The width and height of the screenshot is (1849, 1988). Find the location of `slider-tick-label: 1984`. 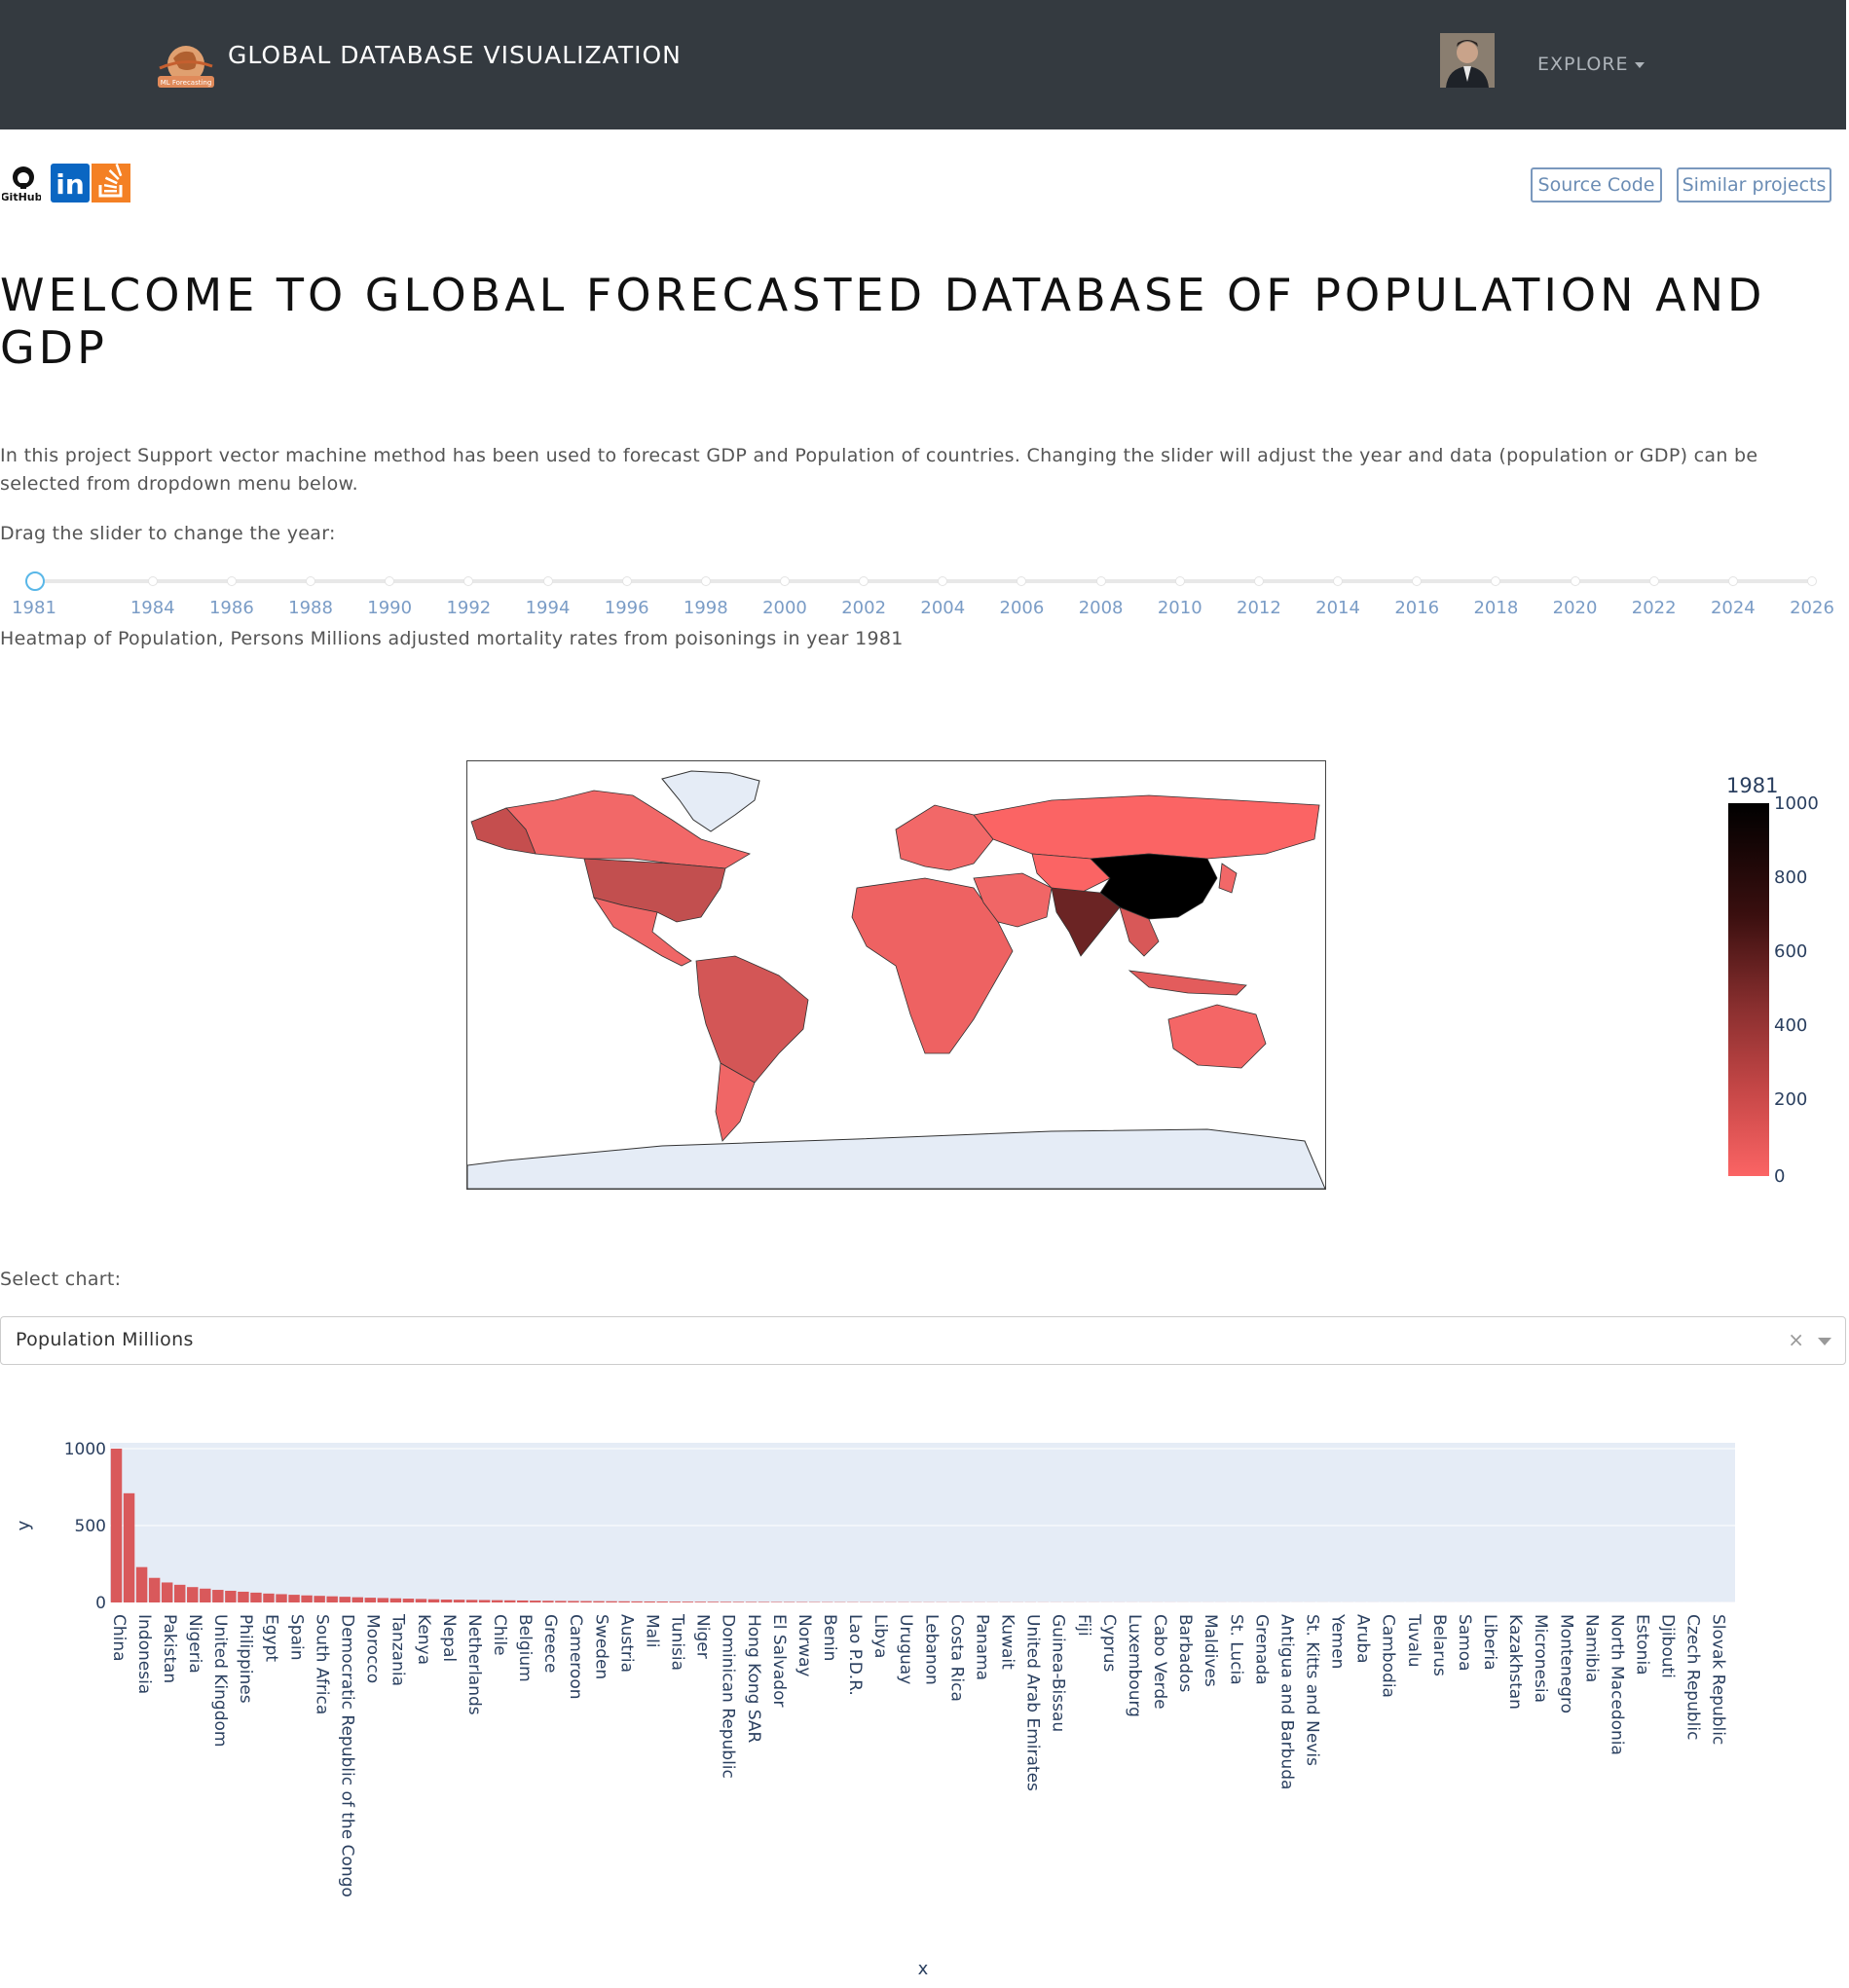

slider-tick-label: 1984 is located at coordinates (152, 608).